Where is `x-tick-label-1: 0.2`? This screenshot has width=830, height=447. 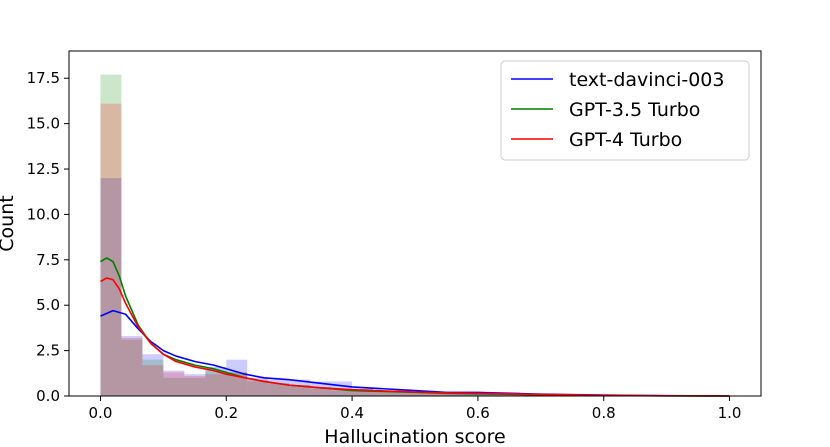 x-tick-label-1: 0.2 is located at coordinates (226, 413).